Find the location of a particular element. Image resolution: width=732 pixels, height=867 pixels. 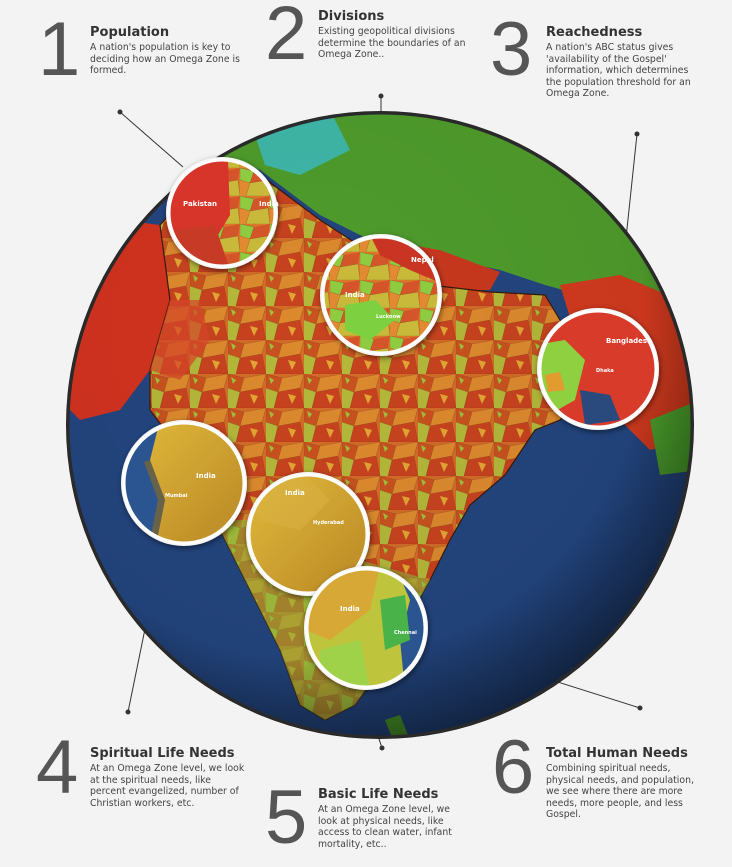

step-number: 6 is located at coordinates (513, 767).